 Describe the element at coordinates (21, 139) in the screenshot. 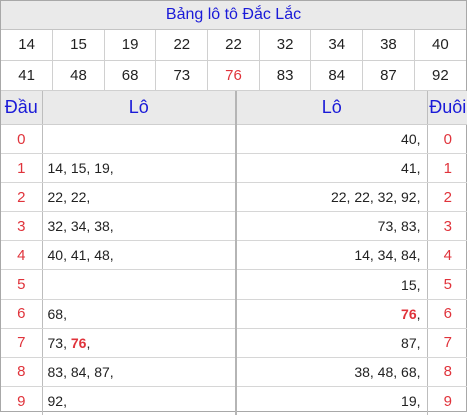

I see `dau-digit: 0` at that location.